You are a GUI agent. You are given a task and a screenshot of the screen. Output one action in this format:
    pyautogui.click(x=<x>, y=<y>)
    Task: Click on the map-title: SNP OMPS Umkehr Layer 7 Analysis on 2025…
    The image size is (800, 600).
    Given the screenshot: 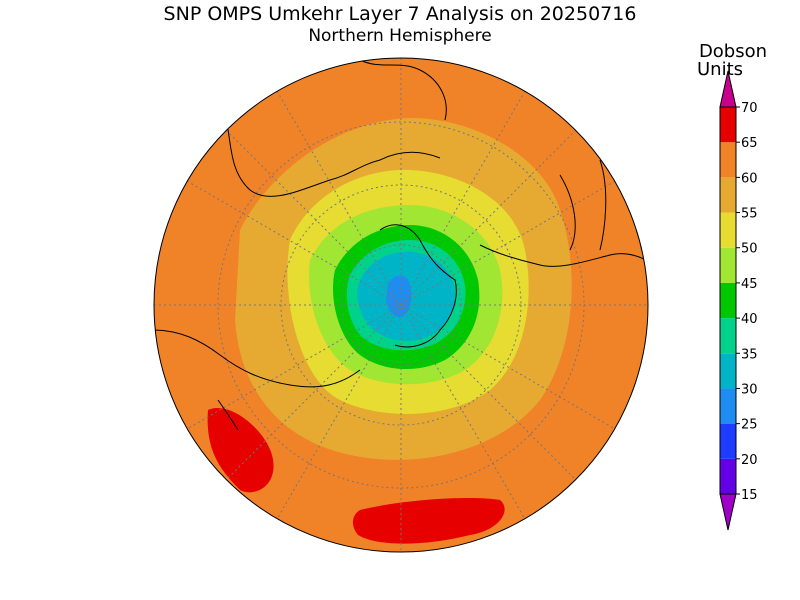 What is the action you would take?
    pyautogui.click(x=400, y=14)
    